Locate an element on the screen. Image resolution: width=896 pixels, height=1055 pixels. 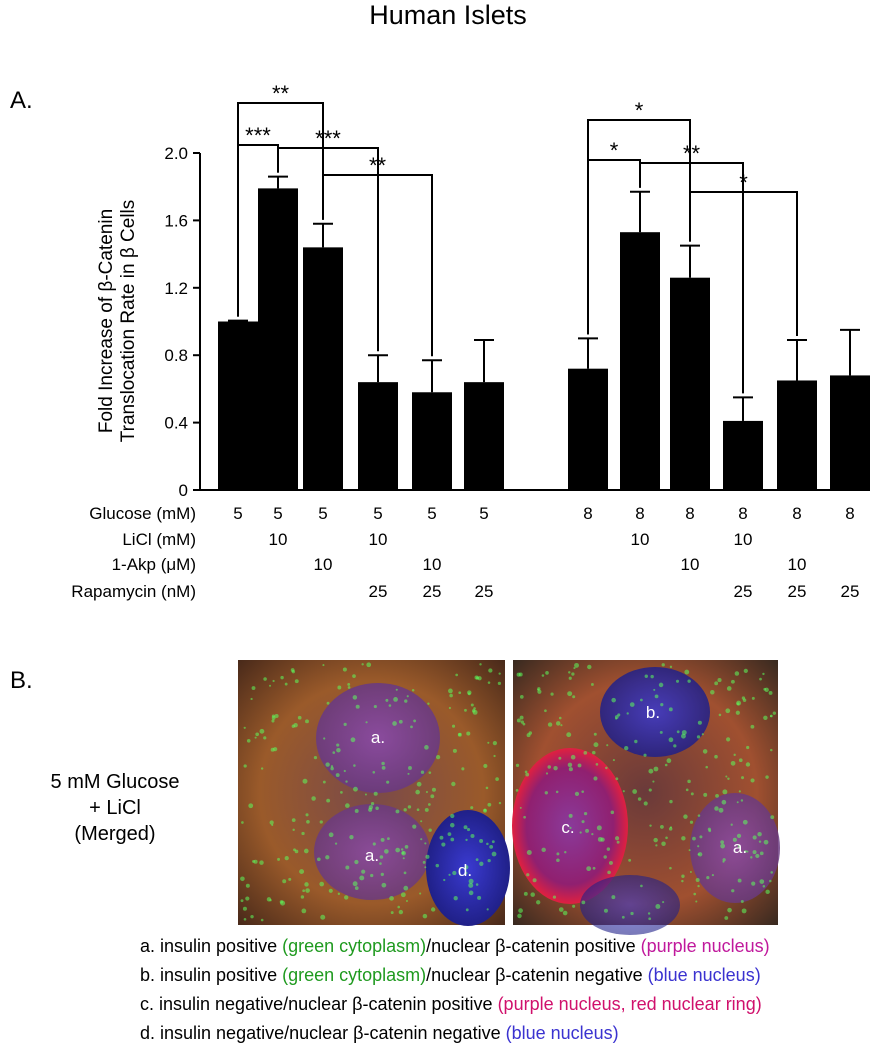
green-dots is located at coordinates (508, 792).